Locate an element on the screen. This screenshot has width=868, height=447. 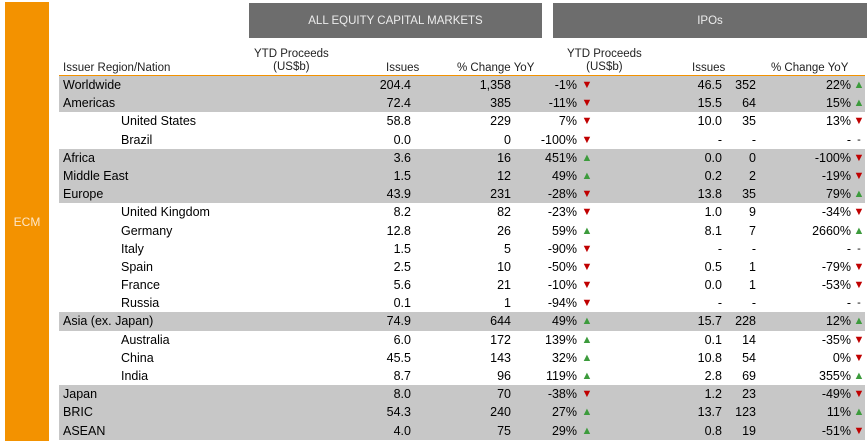
row-name: France is located at coordinates (140, 285).